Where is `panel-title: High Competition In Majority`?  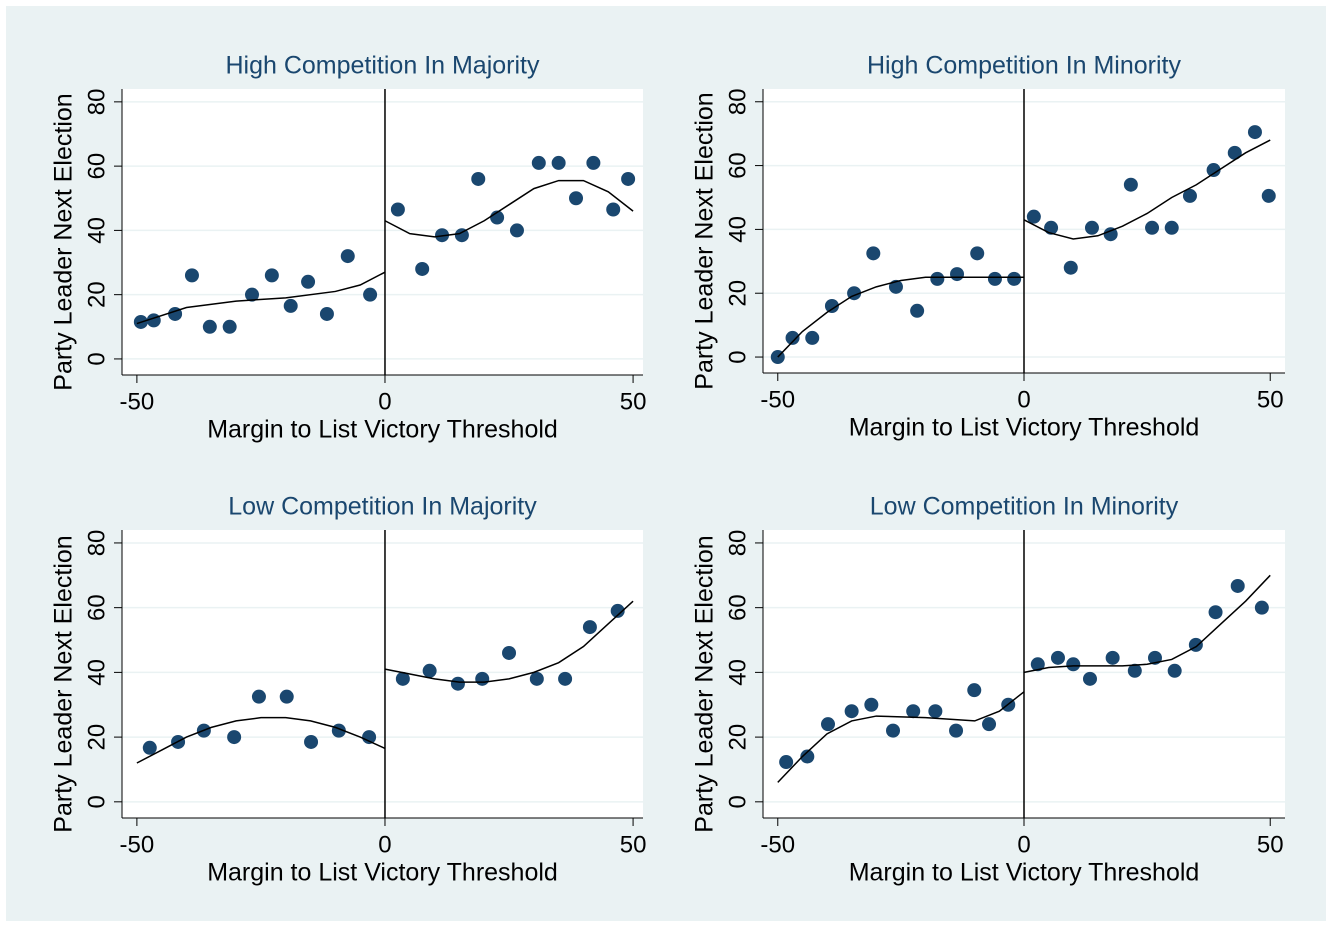 panel-title: High Competition In Majority is located at coordinates (382, 66).